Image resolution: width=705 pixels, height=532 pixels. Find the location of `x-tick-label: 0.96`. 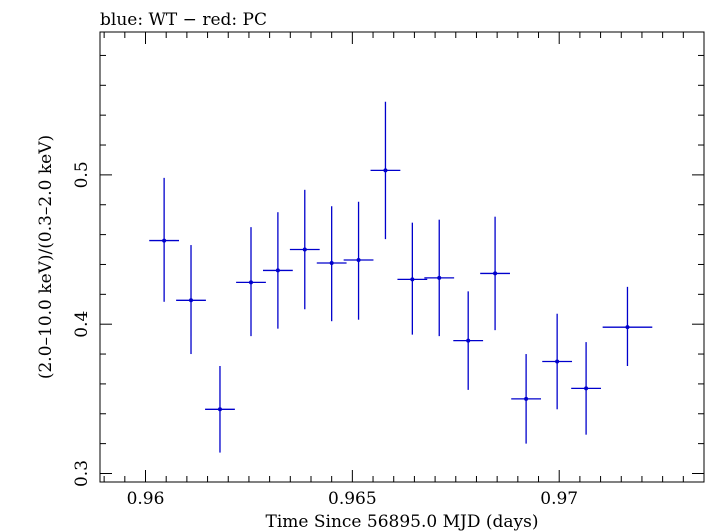

x-tick-label: 0.96 is located at coordinates (146, 499).